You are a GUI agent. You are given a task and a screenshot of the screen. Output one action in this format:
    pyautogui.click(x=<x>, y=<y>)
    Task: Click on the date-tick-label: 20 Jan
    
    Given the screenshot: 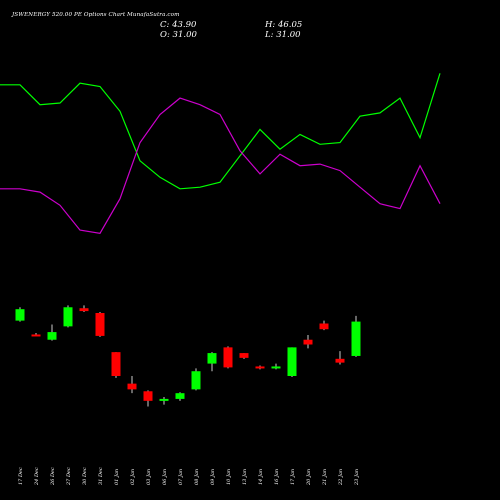 What is the action you would take?
    pyautogui.click(x=309, y=477)
    